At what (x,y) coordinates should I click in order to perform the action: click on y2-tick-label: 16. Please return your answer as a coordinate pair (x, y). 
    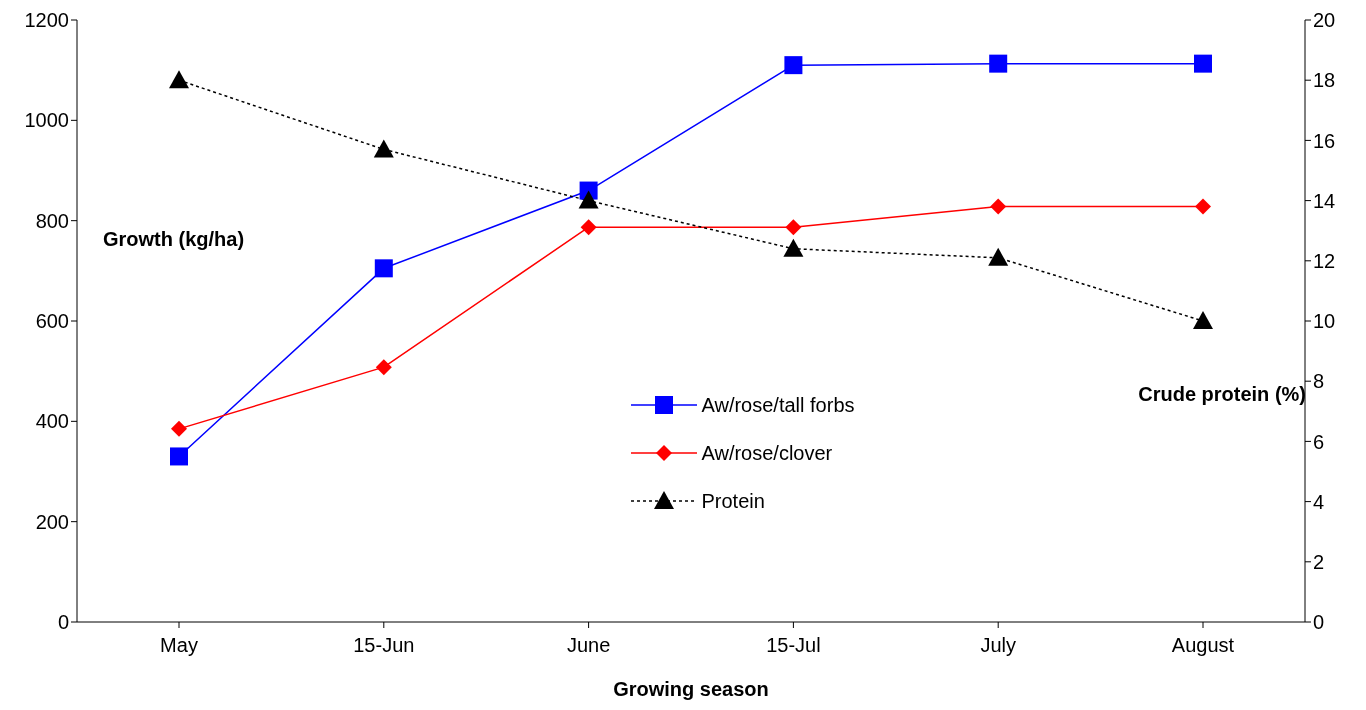
    Looking at the image, I should click on (1324, 140).